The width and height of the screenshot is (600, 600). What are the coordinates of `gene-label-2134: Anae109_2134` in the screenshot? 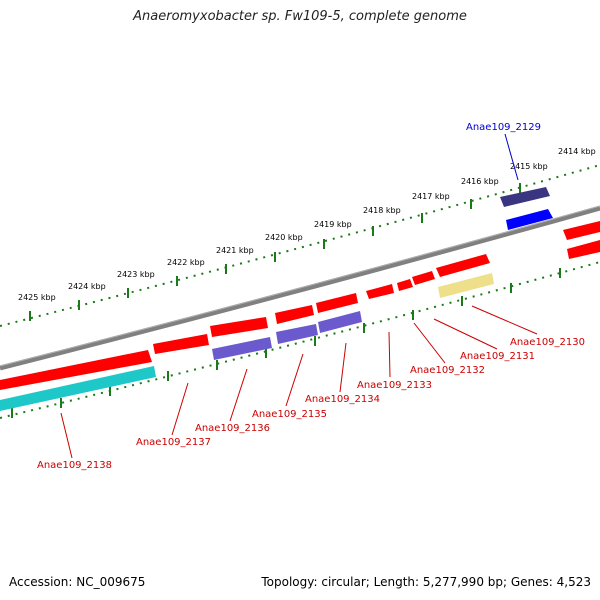 It's located at (342, 399).